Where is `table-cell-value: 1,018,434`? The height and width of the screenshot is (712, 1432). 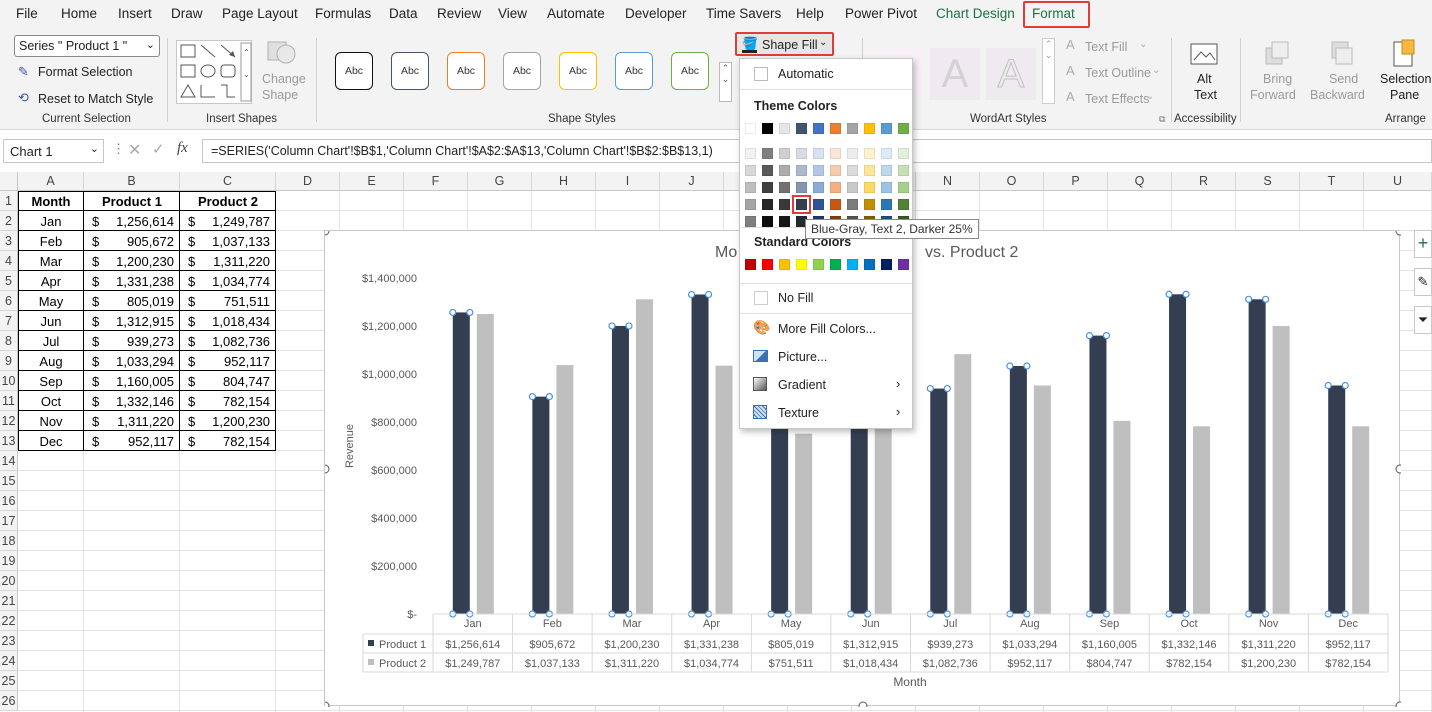
table-cell-value: 1,018,434 is located at coordinates (241, 321).